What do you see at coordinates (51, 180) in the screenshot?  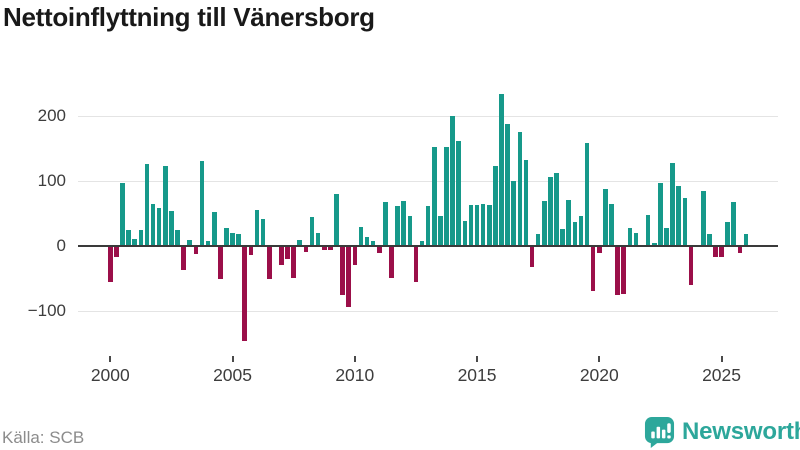 I see `y-axis-label-100: 100` at bounding box center [51, 180].